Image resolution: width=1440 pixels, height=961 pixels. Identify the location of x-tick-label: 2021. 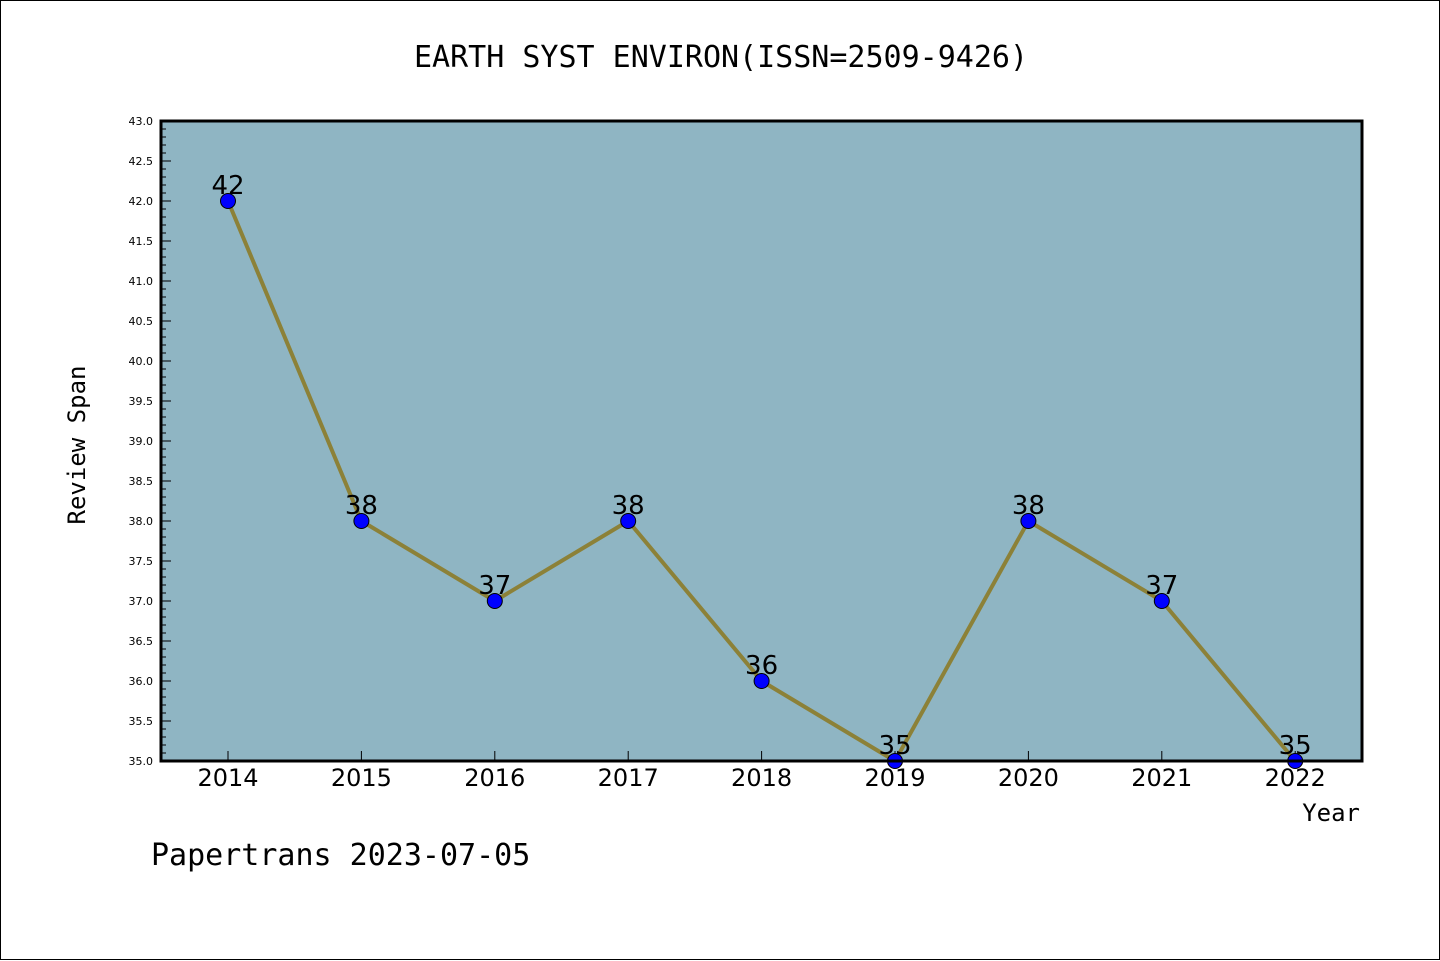
(1161, 778).